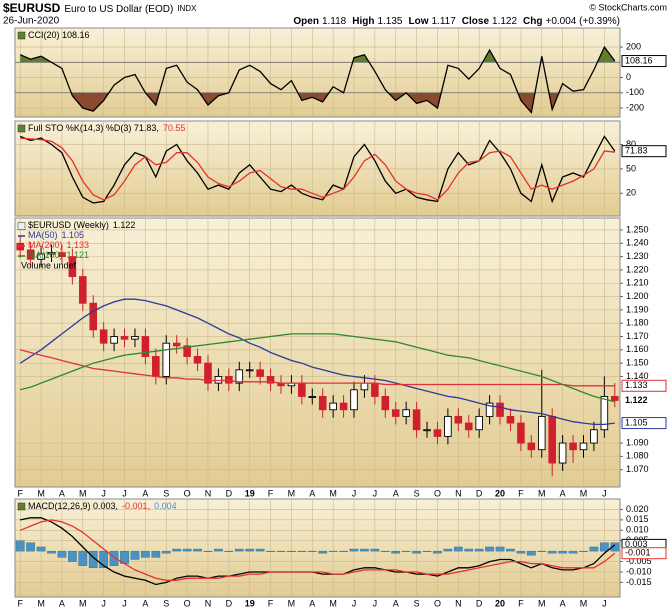  What do you see at coordinates (43, 235) in the screenshot?
I see `legend-name: MA(50)` at bounding box center [43, 235].